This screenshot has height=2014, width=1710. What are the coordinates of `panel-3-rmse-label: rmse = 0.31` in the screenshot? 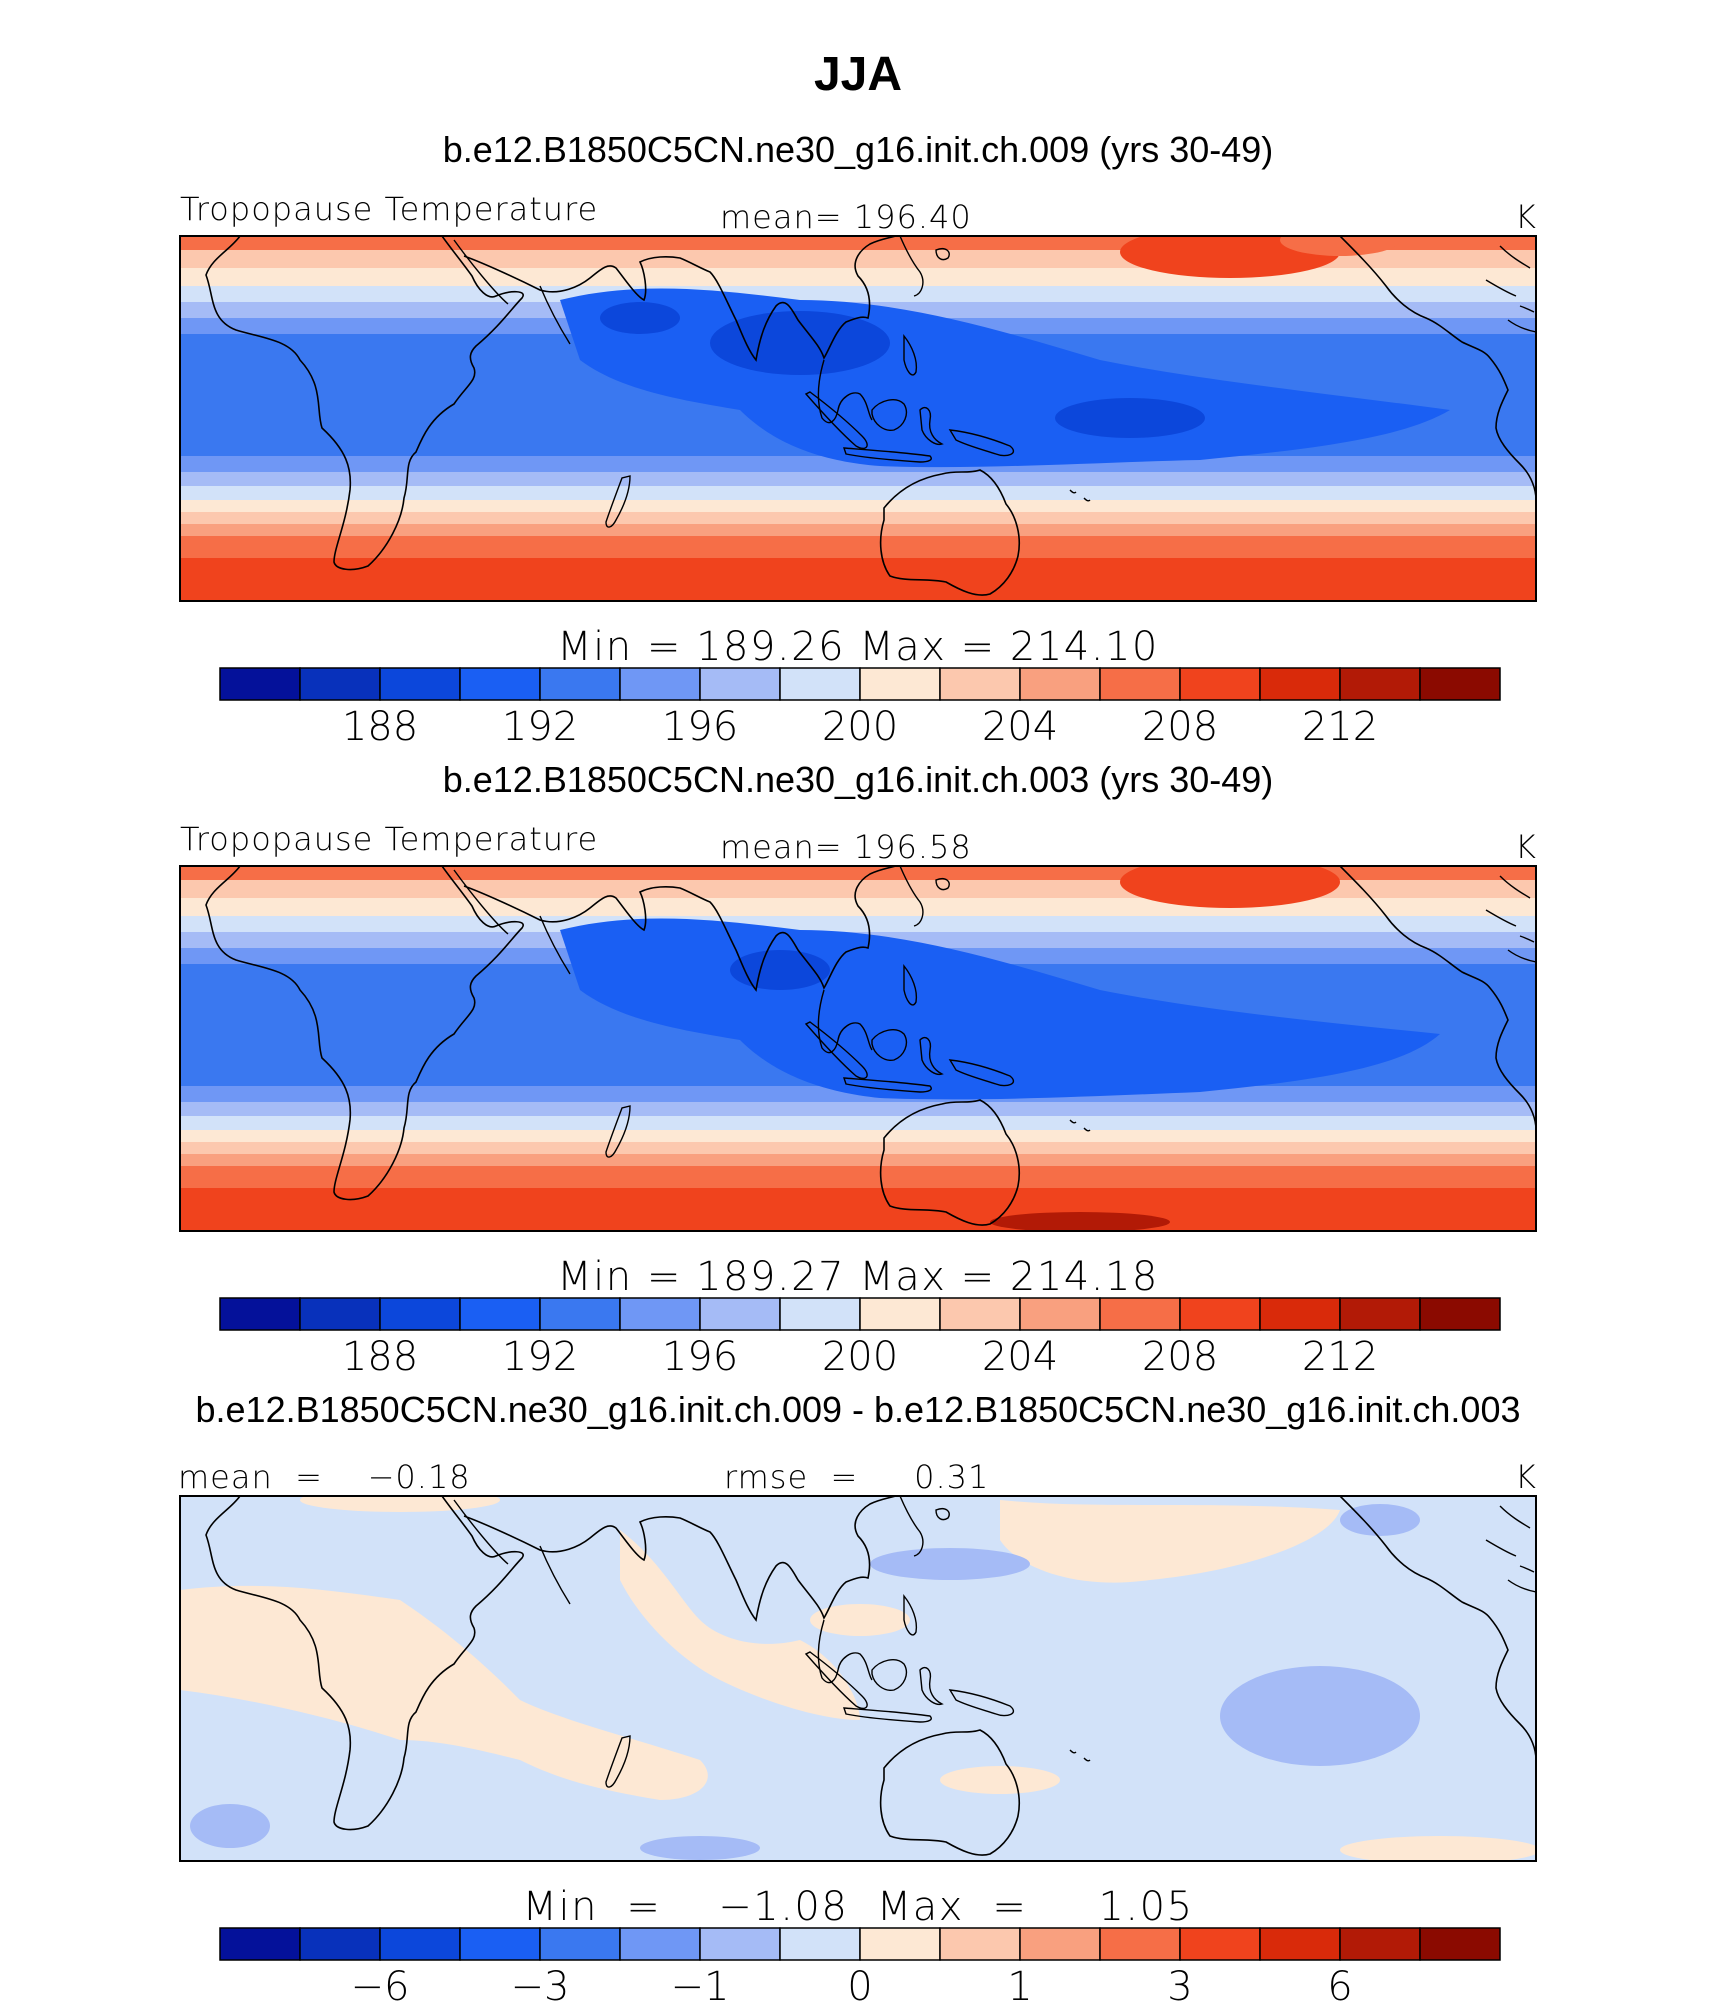 It's located at (856, 1477).